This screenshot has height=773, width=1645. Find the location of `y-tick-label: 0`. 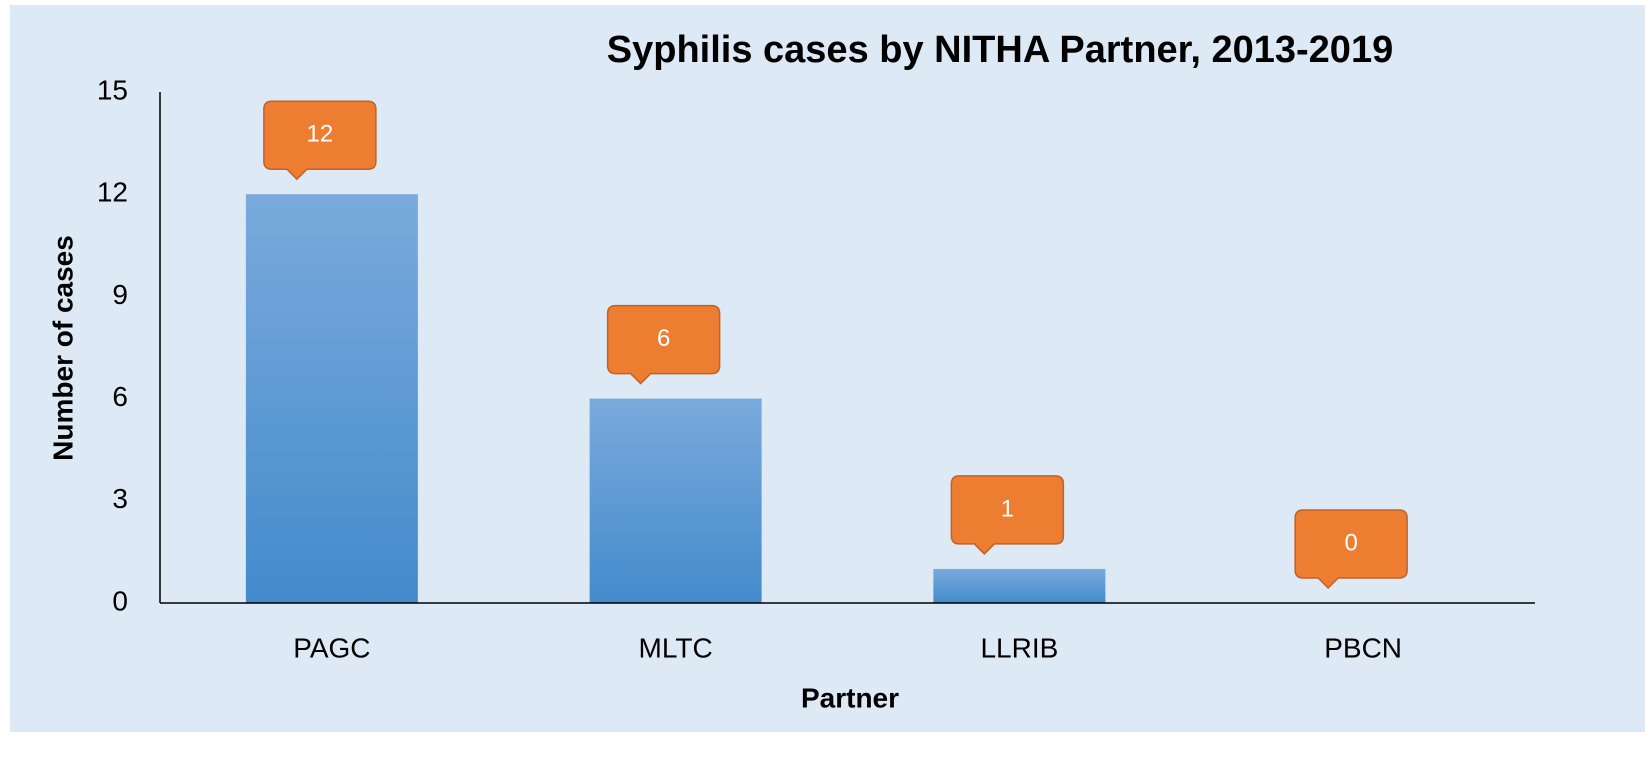

y-tick-label: 0 is located at coordinates (120, 600).